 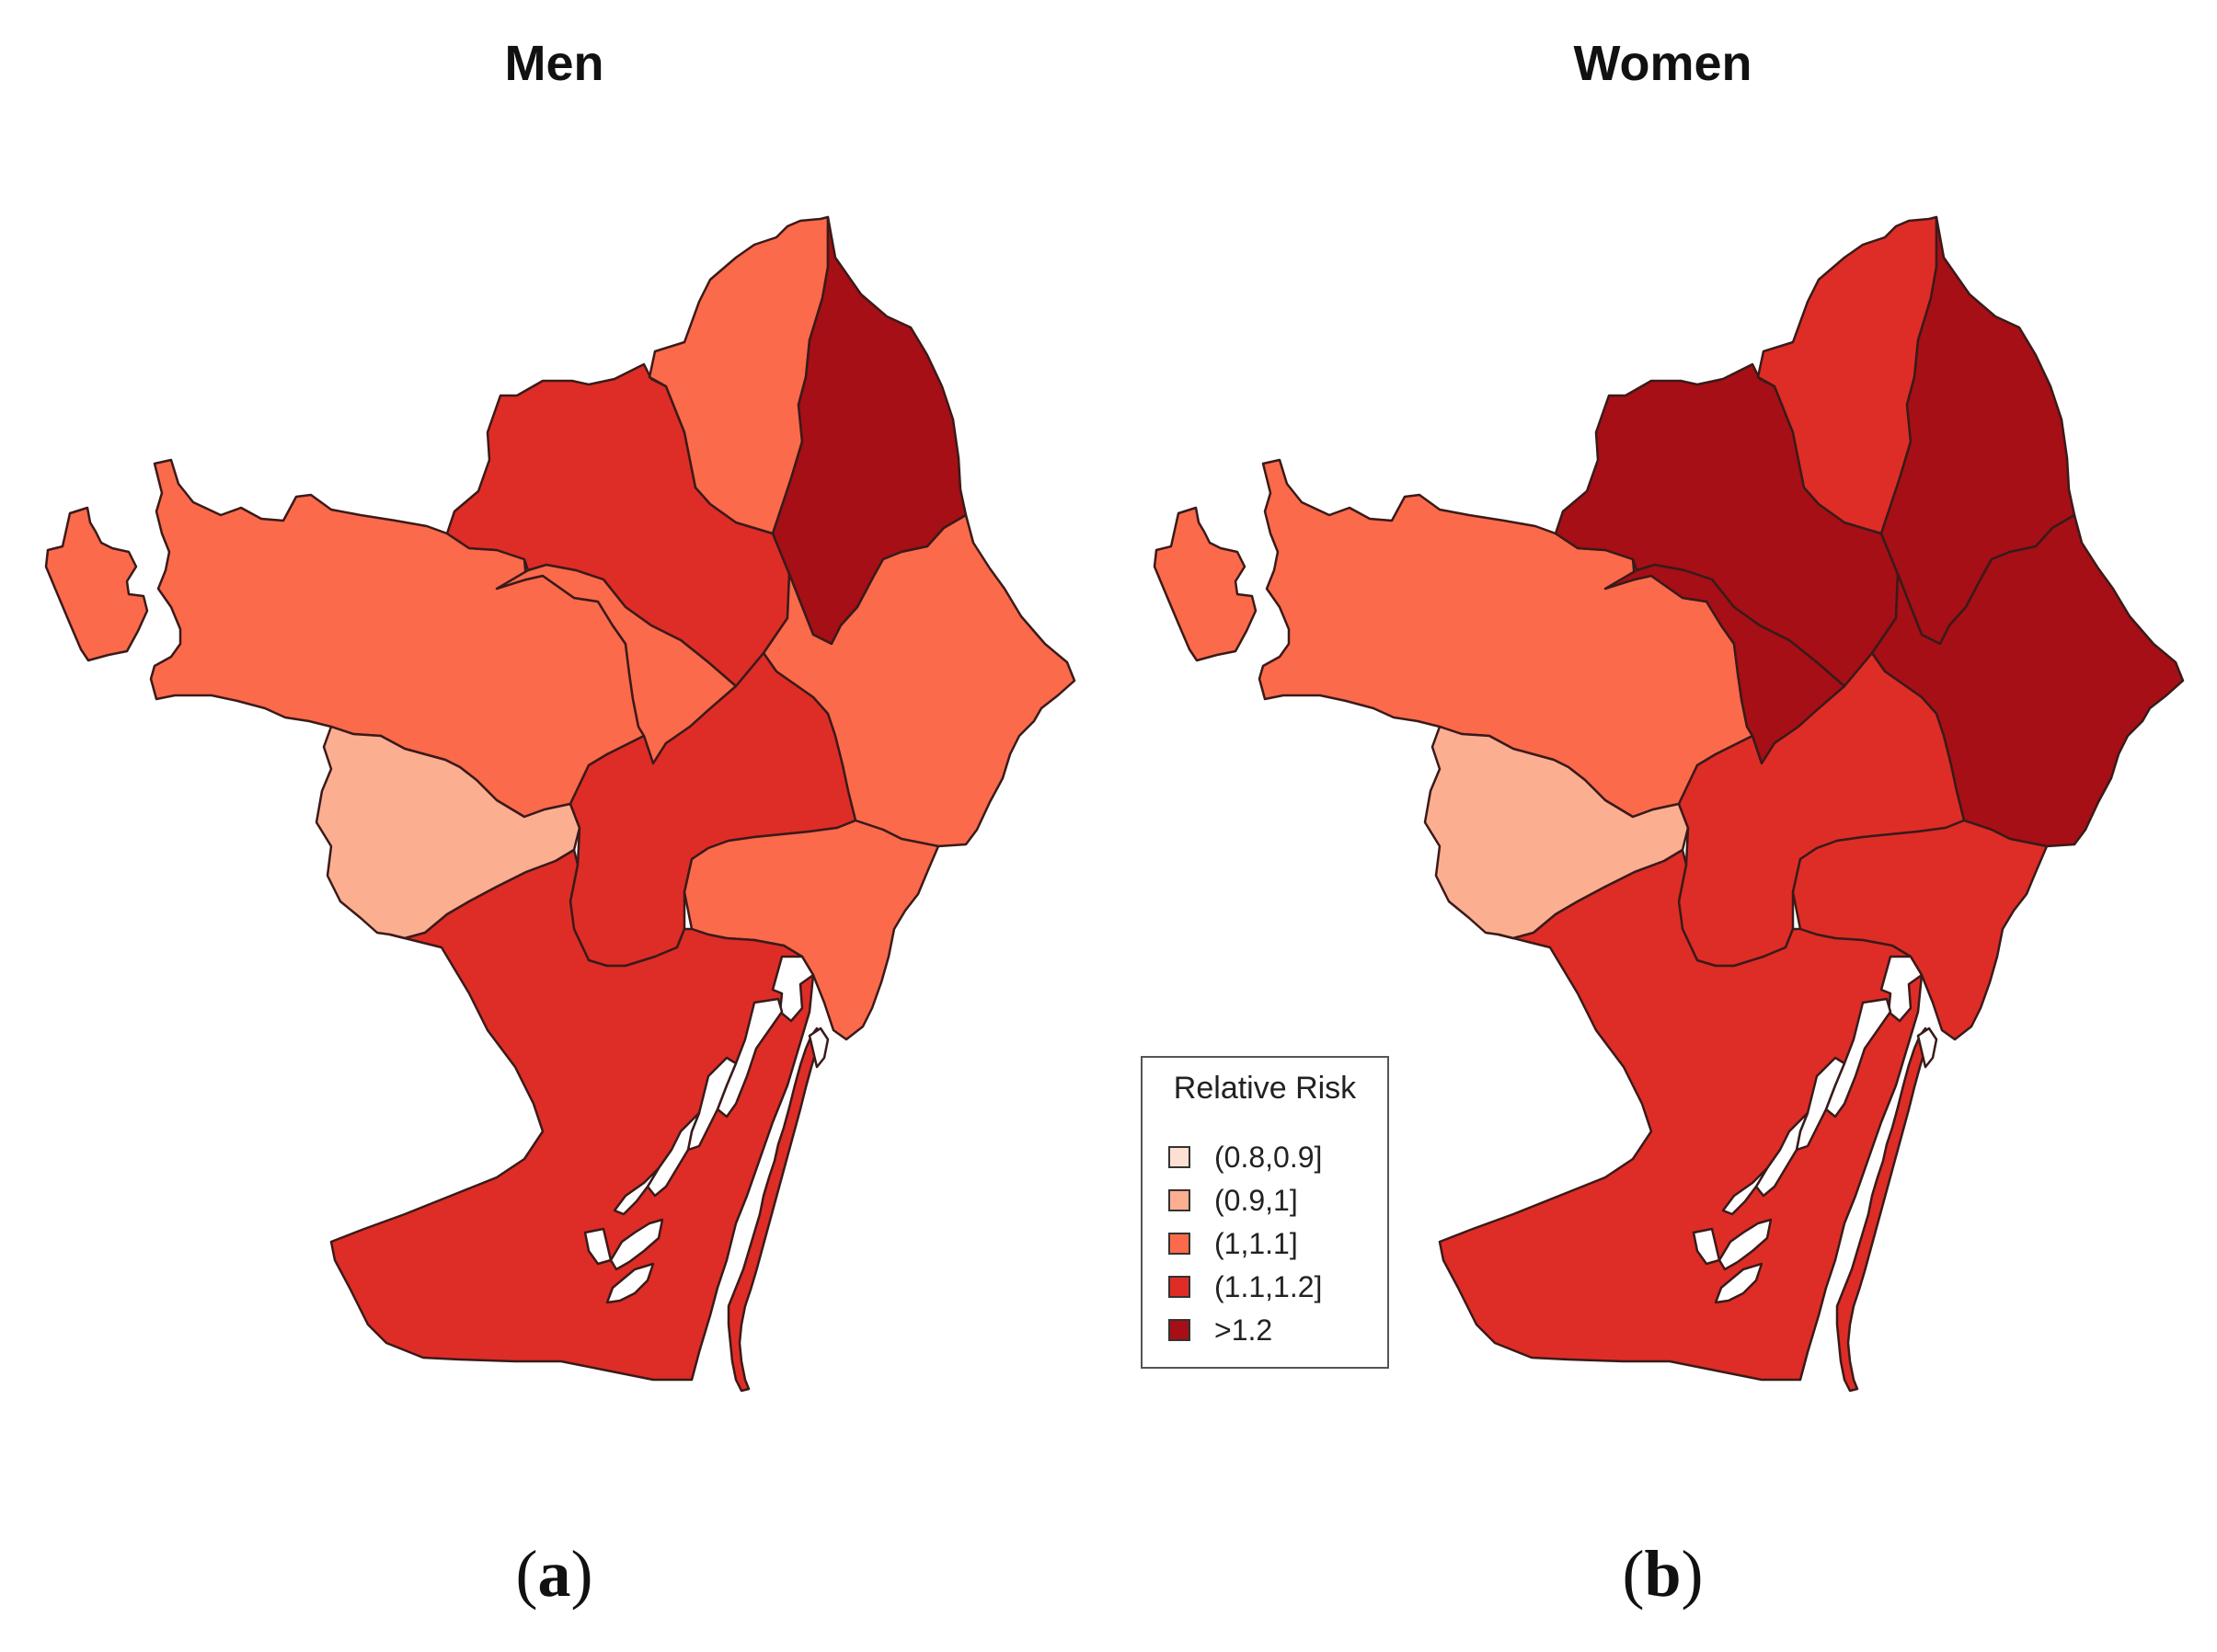 I want to click on legend-item: >1.2, so click(x=1220, y=1330).